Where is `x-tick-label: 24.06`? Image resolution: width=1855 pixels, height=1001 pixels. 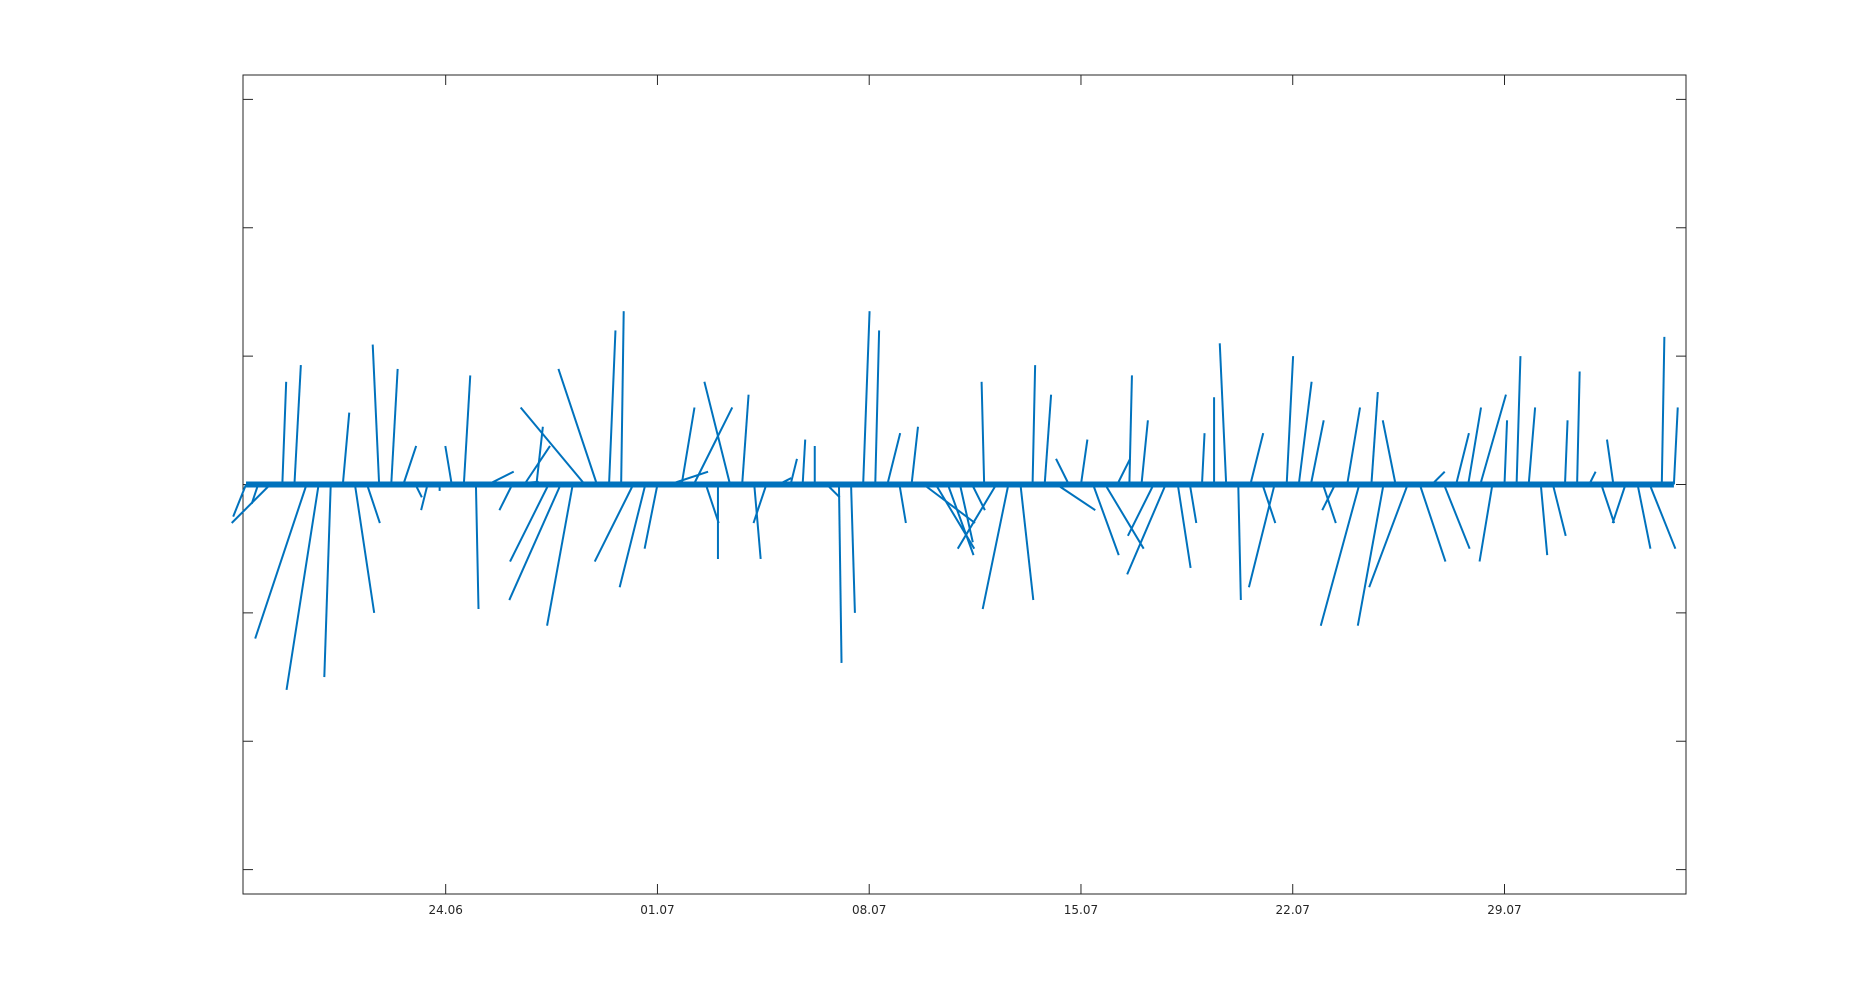
x-tick-label: 24.06 is located at coordinates (446, 910).